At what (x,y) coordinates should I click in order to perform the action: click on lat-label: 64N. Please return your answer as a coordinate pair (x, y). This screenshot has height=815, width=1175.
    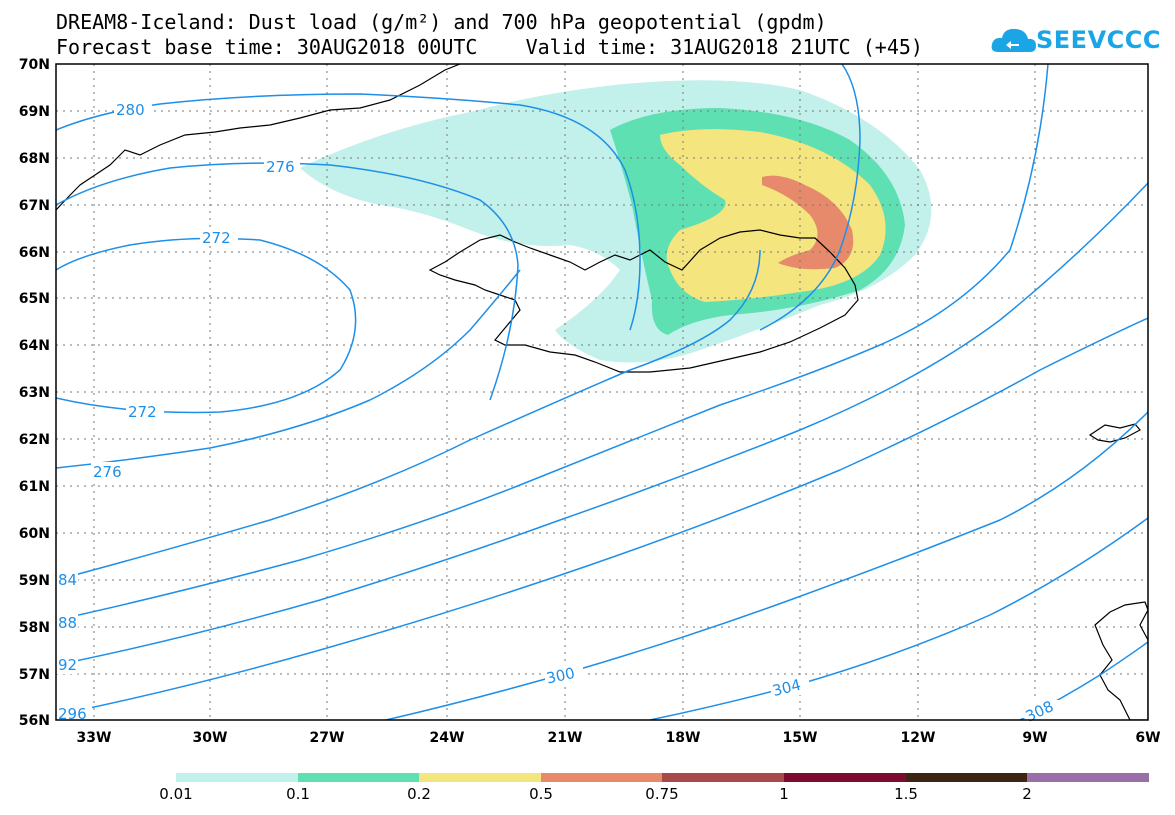
    Looking at the image, I should click on (34, 346).